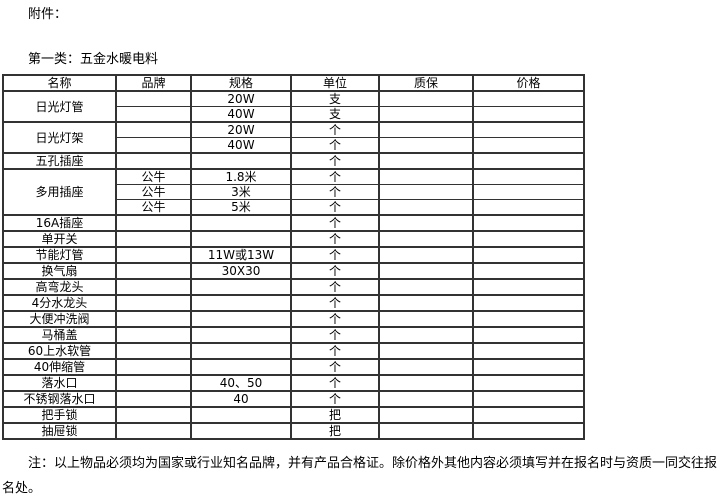 This screenshot has height=501, width=723. What do you see at coordinates (60, 239) in the screenshot?
I see `item-name-cell: 单开关` at bounding box center [60, 239].